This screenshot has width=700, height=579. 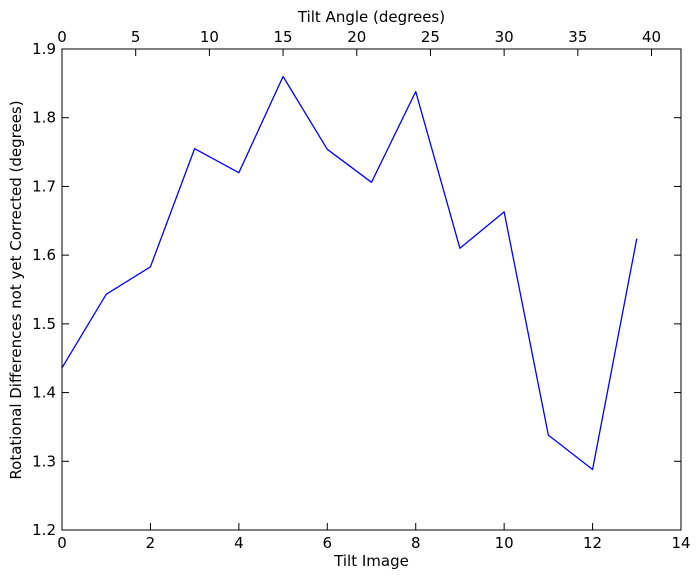 I want to click on top-x-tick-label: 40, so click(x=651, y=37).